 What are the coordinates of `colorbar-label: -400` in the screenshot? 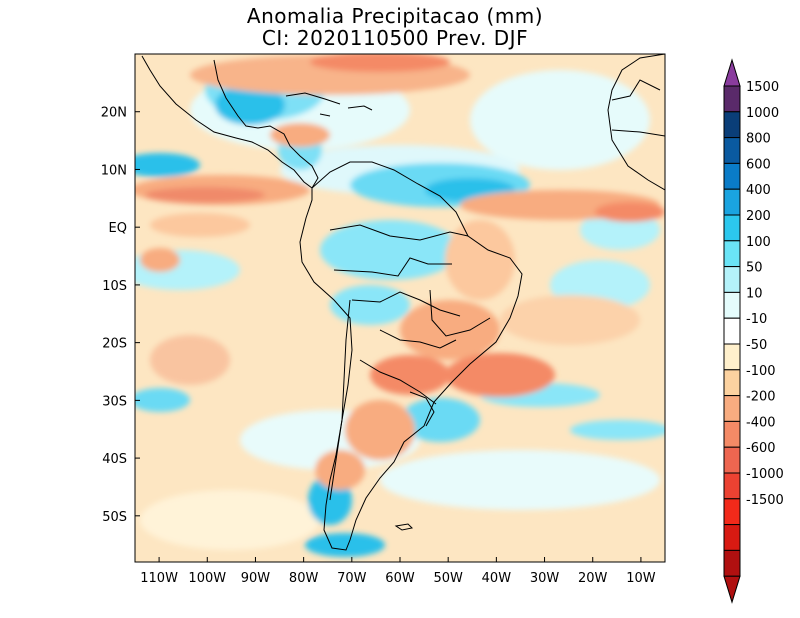 It's located at (761, 422).